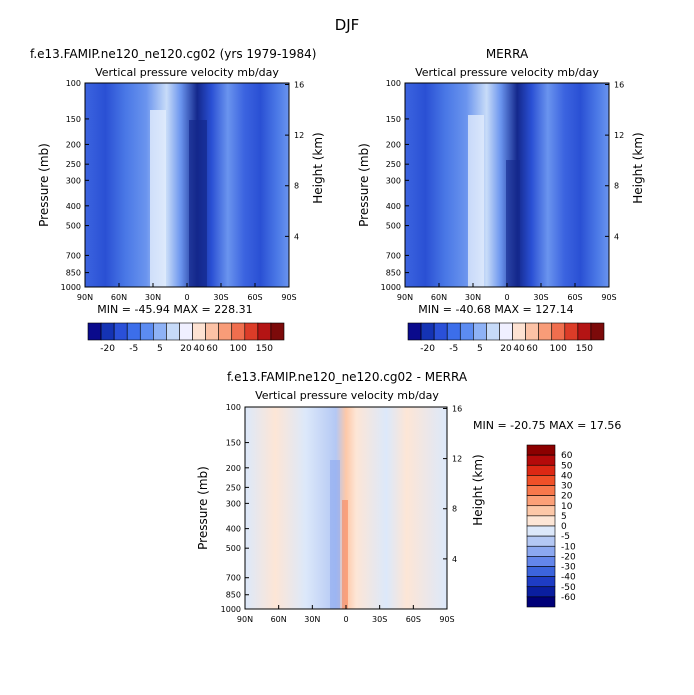 The height and width of the screenshot is (695, 694). I want to click on panel-model-colorbar-label: 40, so click(199, 349).